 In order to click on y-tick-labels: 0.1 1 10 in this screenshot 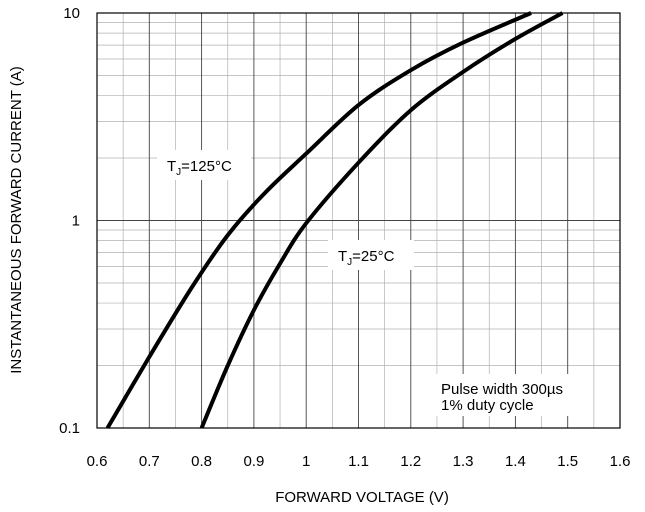, I will do `click(69, 221)`.